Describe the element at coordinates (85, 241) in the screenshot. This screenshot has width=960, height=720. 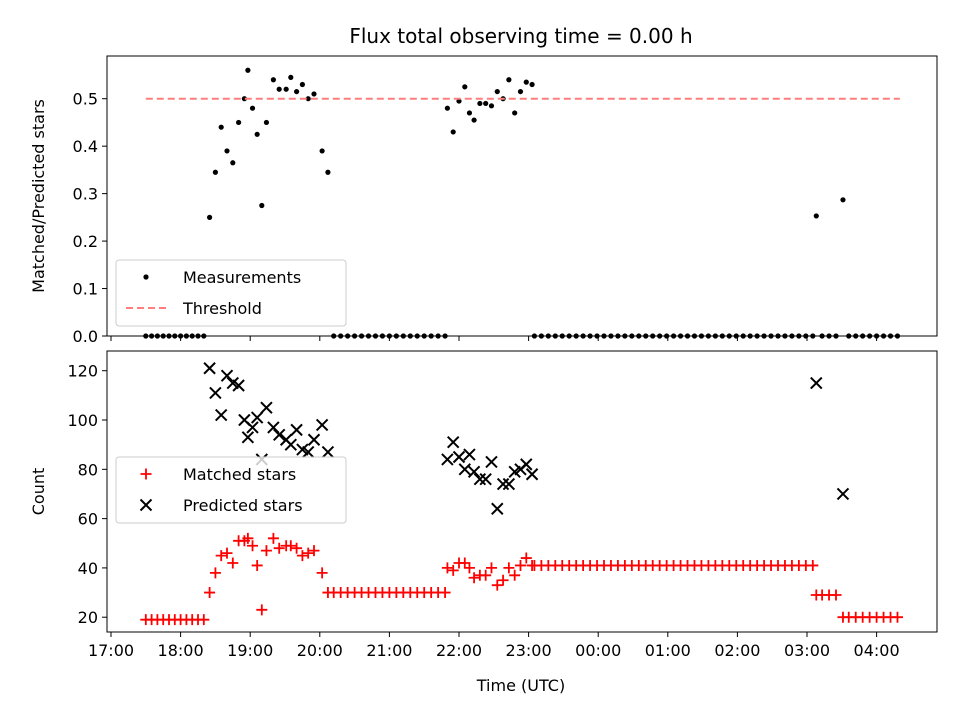
I see `y-tick-label: 0.2` at that location.